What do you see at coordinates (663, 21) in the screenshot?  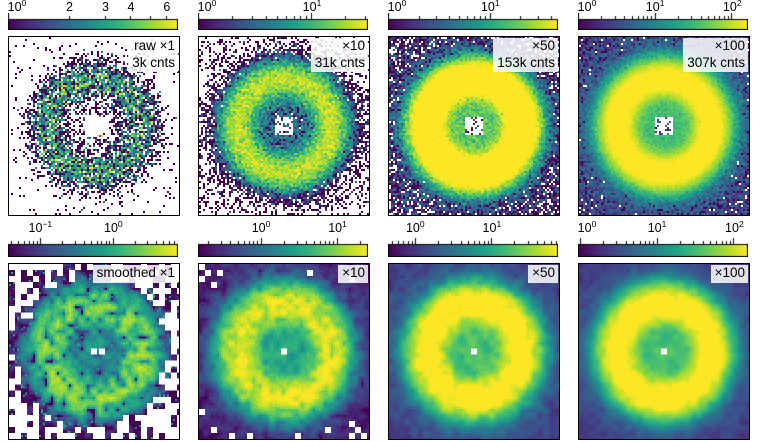 I see `colorbar-raw-x100` at bounding box center [663, 21].